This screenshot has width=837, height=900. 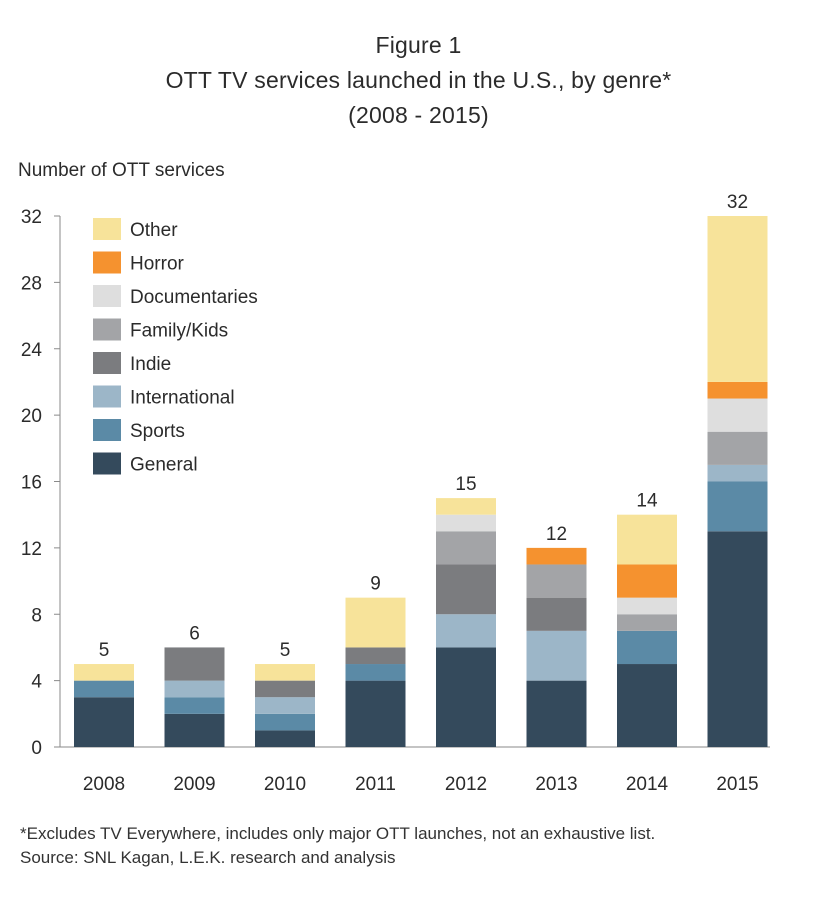 I want to click on bar-2008-other, so click(x=104, y=672).